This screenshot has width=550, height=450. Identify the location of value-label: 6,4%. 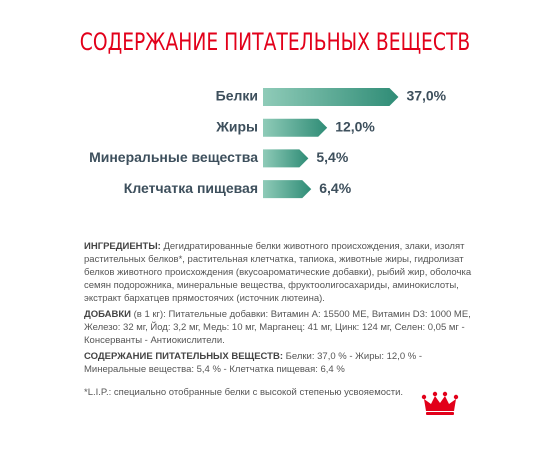
(335, 188).